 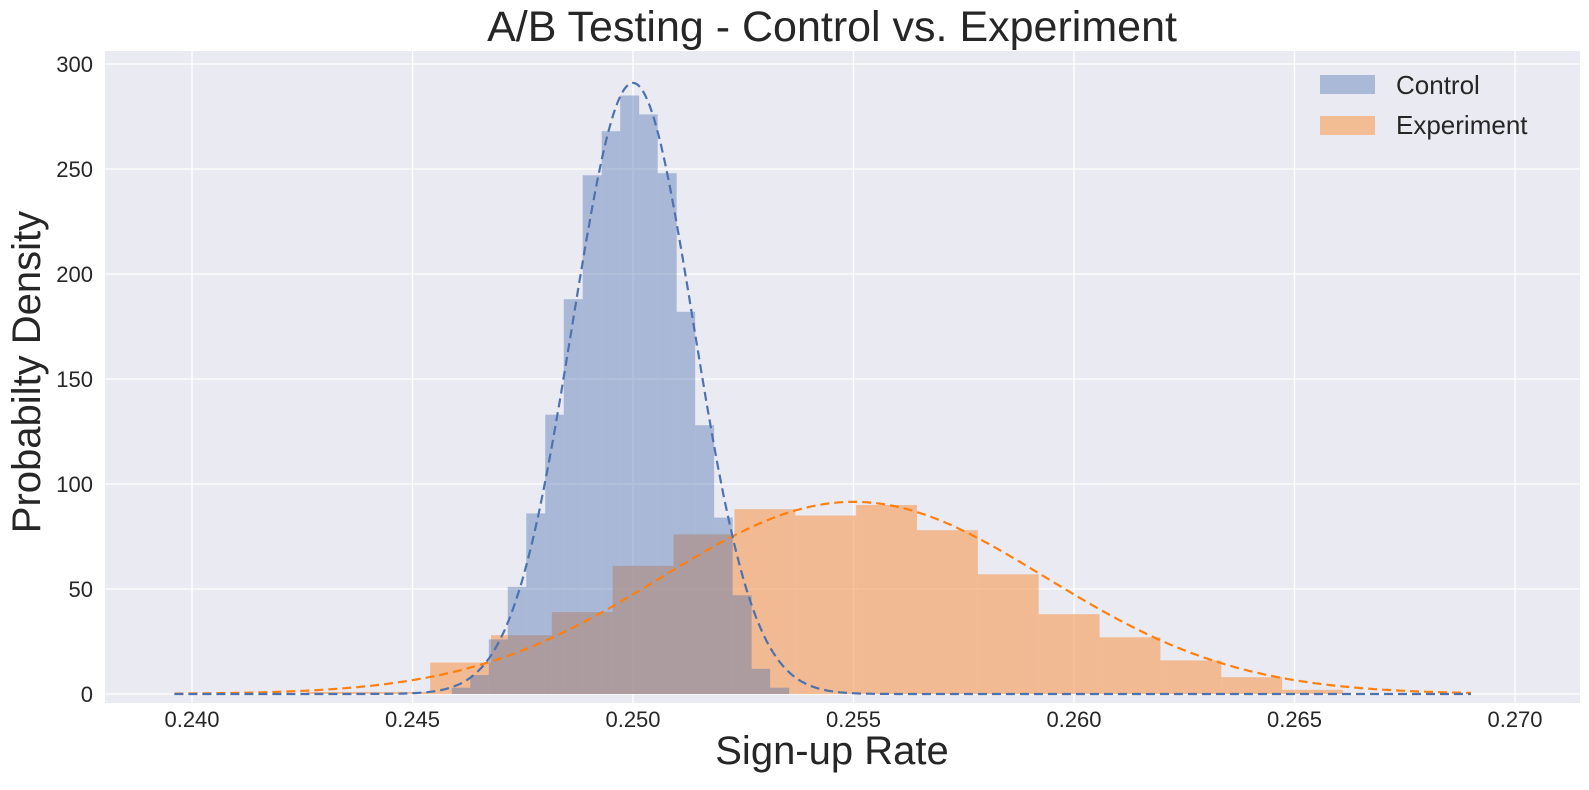 I want to click on y-axis-ticks: 0 50 100 150 200 250 300, so click(x=74, y=379).